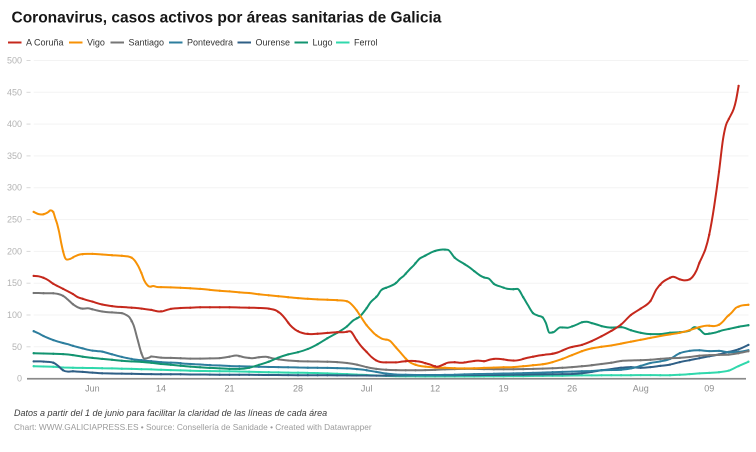 Image resolution: width=756 pixels, height=452 pixels. Describe the element at coordinates (298, 389) in the screenshot. I see `svg-text: 28` at that location.